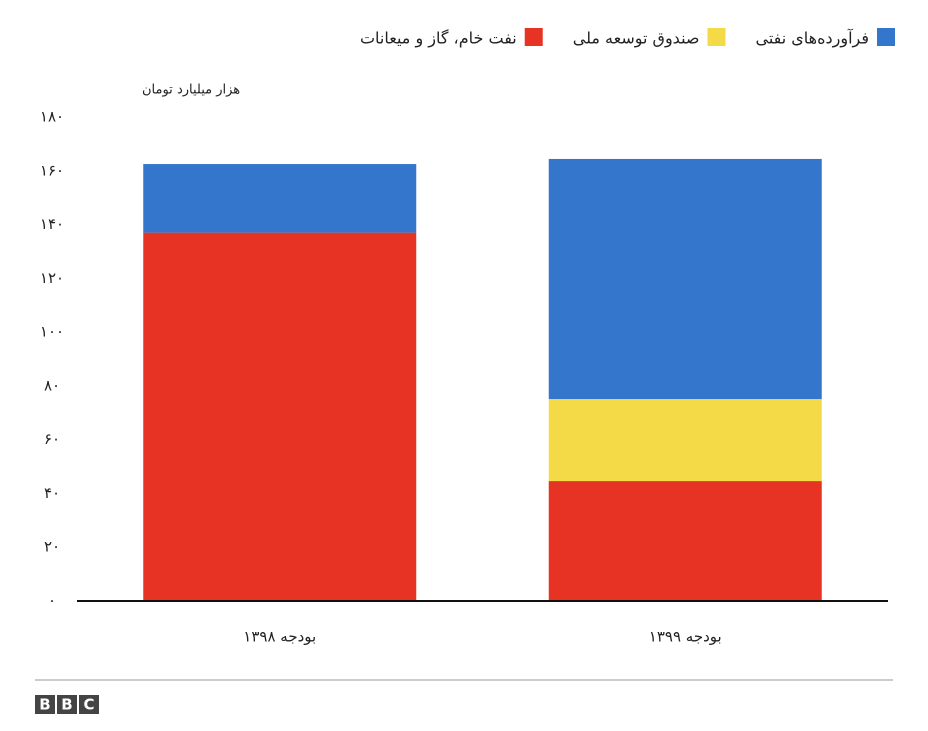  Describe the element at coordinates (52, 117) in the screenshot. I see `y-tick-label: ۱۸۰` at that location.